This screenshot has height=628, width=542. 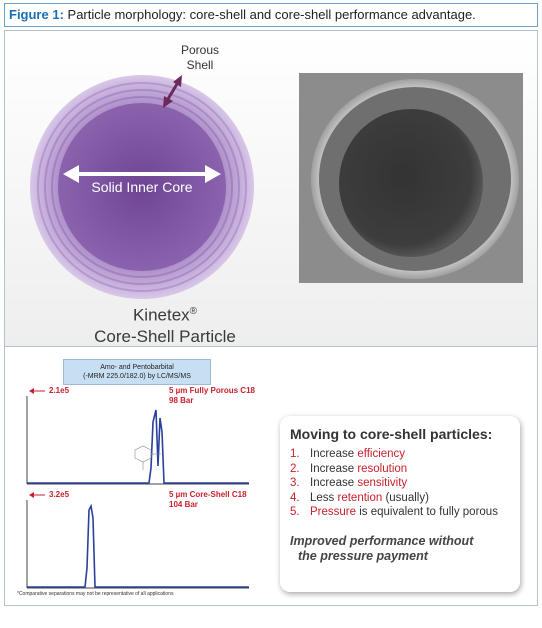 What do you see at coordinates (37, 391) in the screenshot?
I see `intensity-arrow-top` at bounding box center [37, 391].